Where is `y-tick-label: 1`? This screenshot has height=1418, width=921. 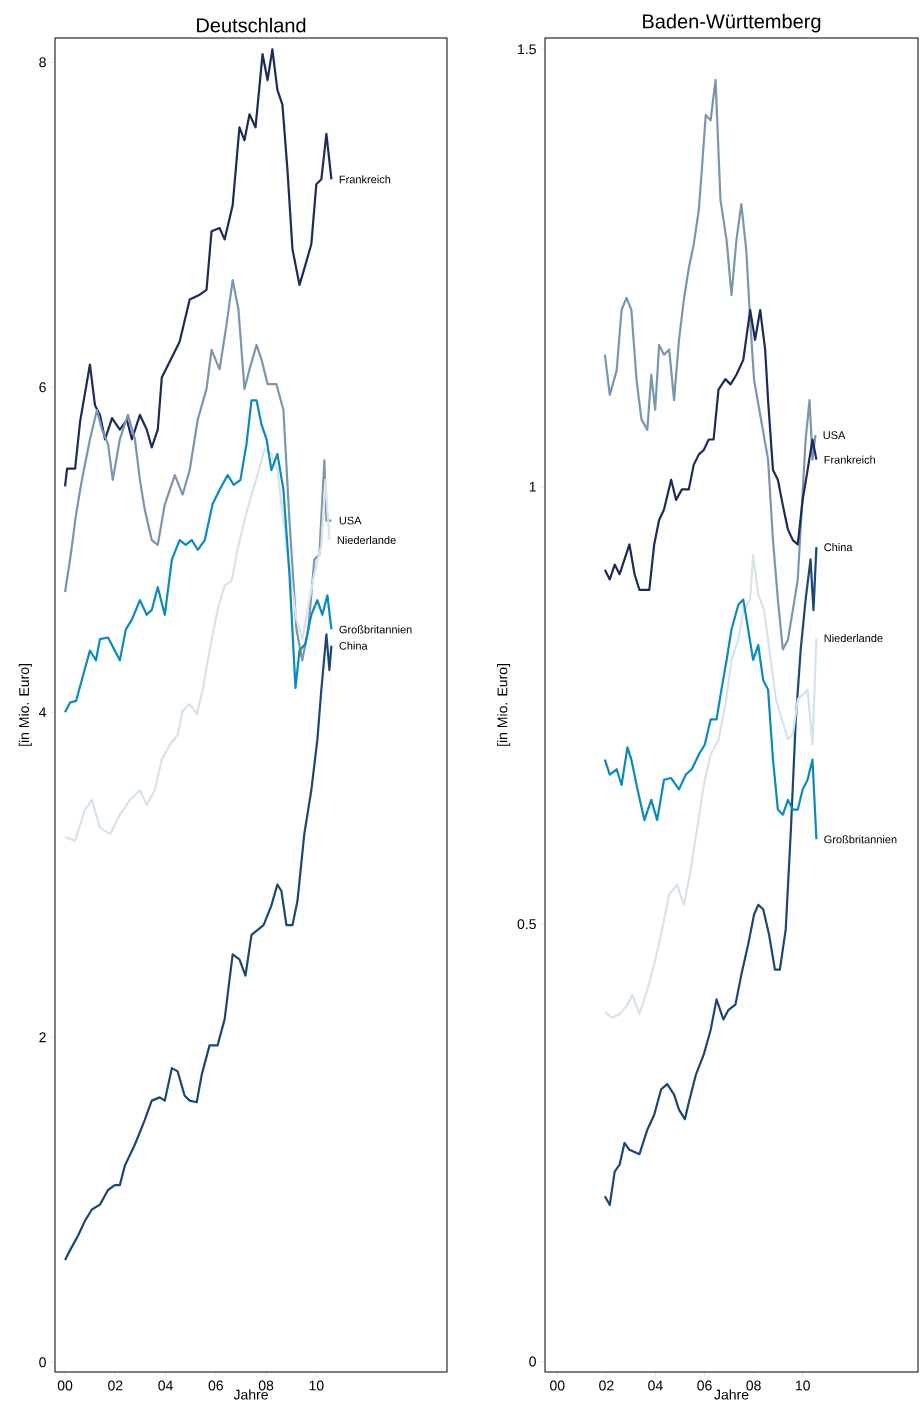
y-tick-label: 1 is located at coordinates (532, 486).